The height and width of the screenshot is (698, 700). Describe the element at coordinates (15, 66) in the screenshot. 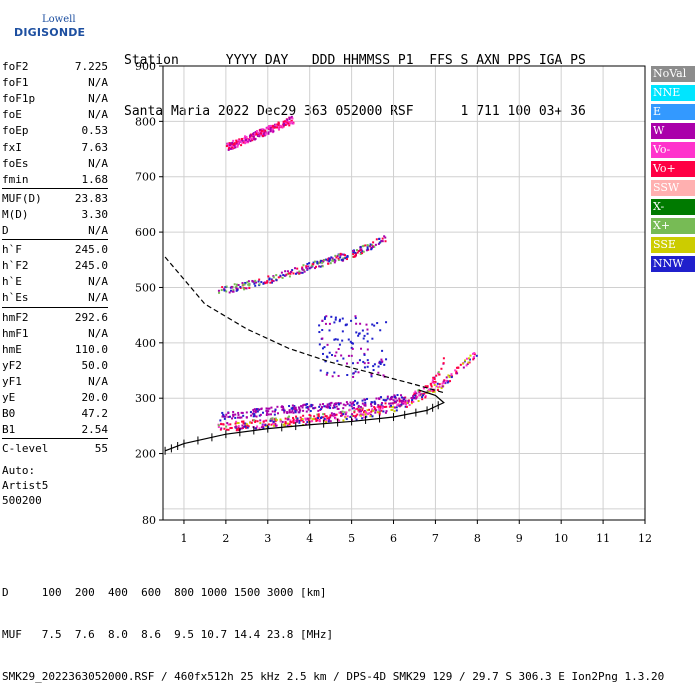

I see `param-key: foF2` at that location.